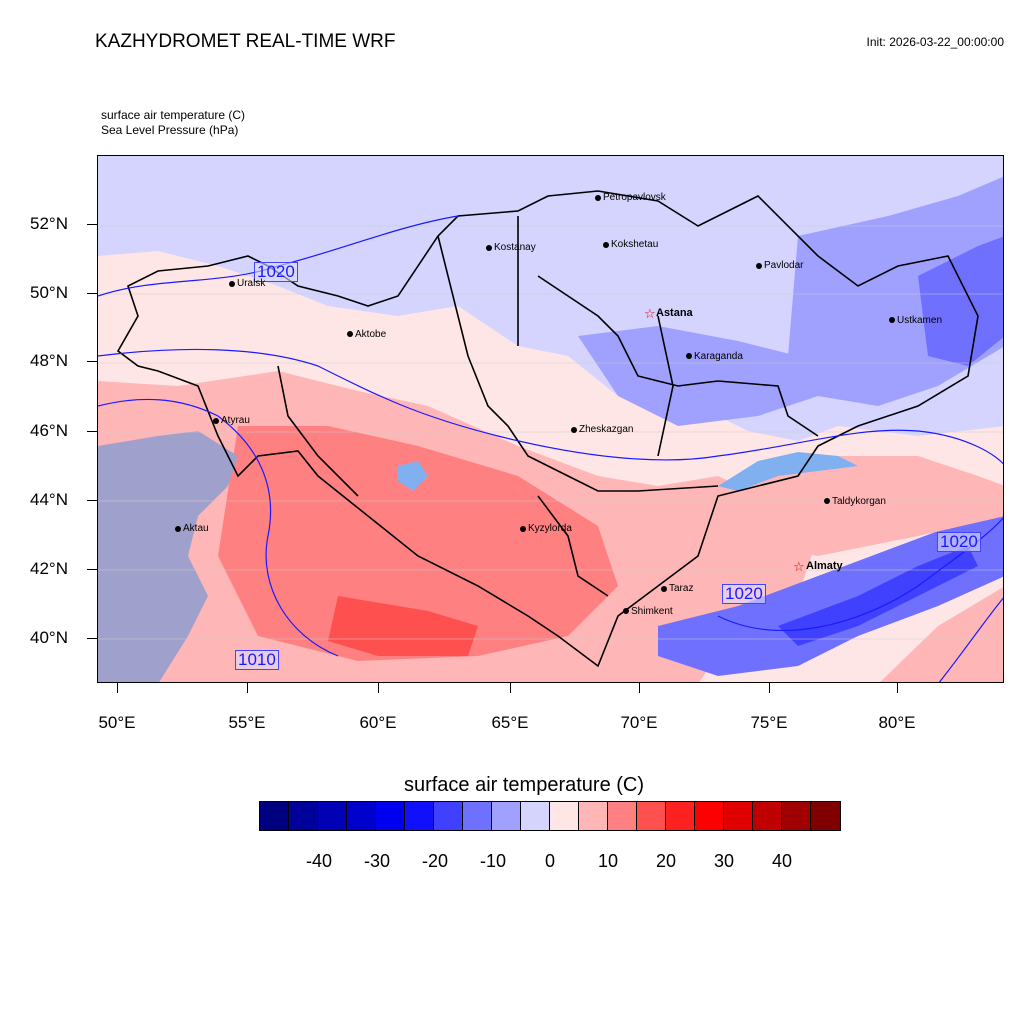 The width and height of the screenshot is (1024, 1024). I want to click on aral-sea, so click(413, 476).